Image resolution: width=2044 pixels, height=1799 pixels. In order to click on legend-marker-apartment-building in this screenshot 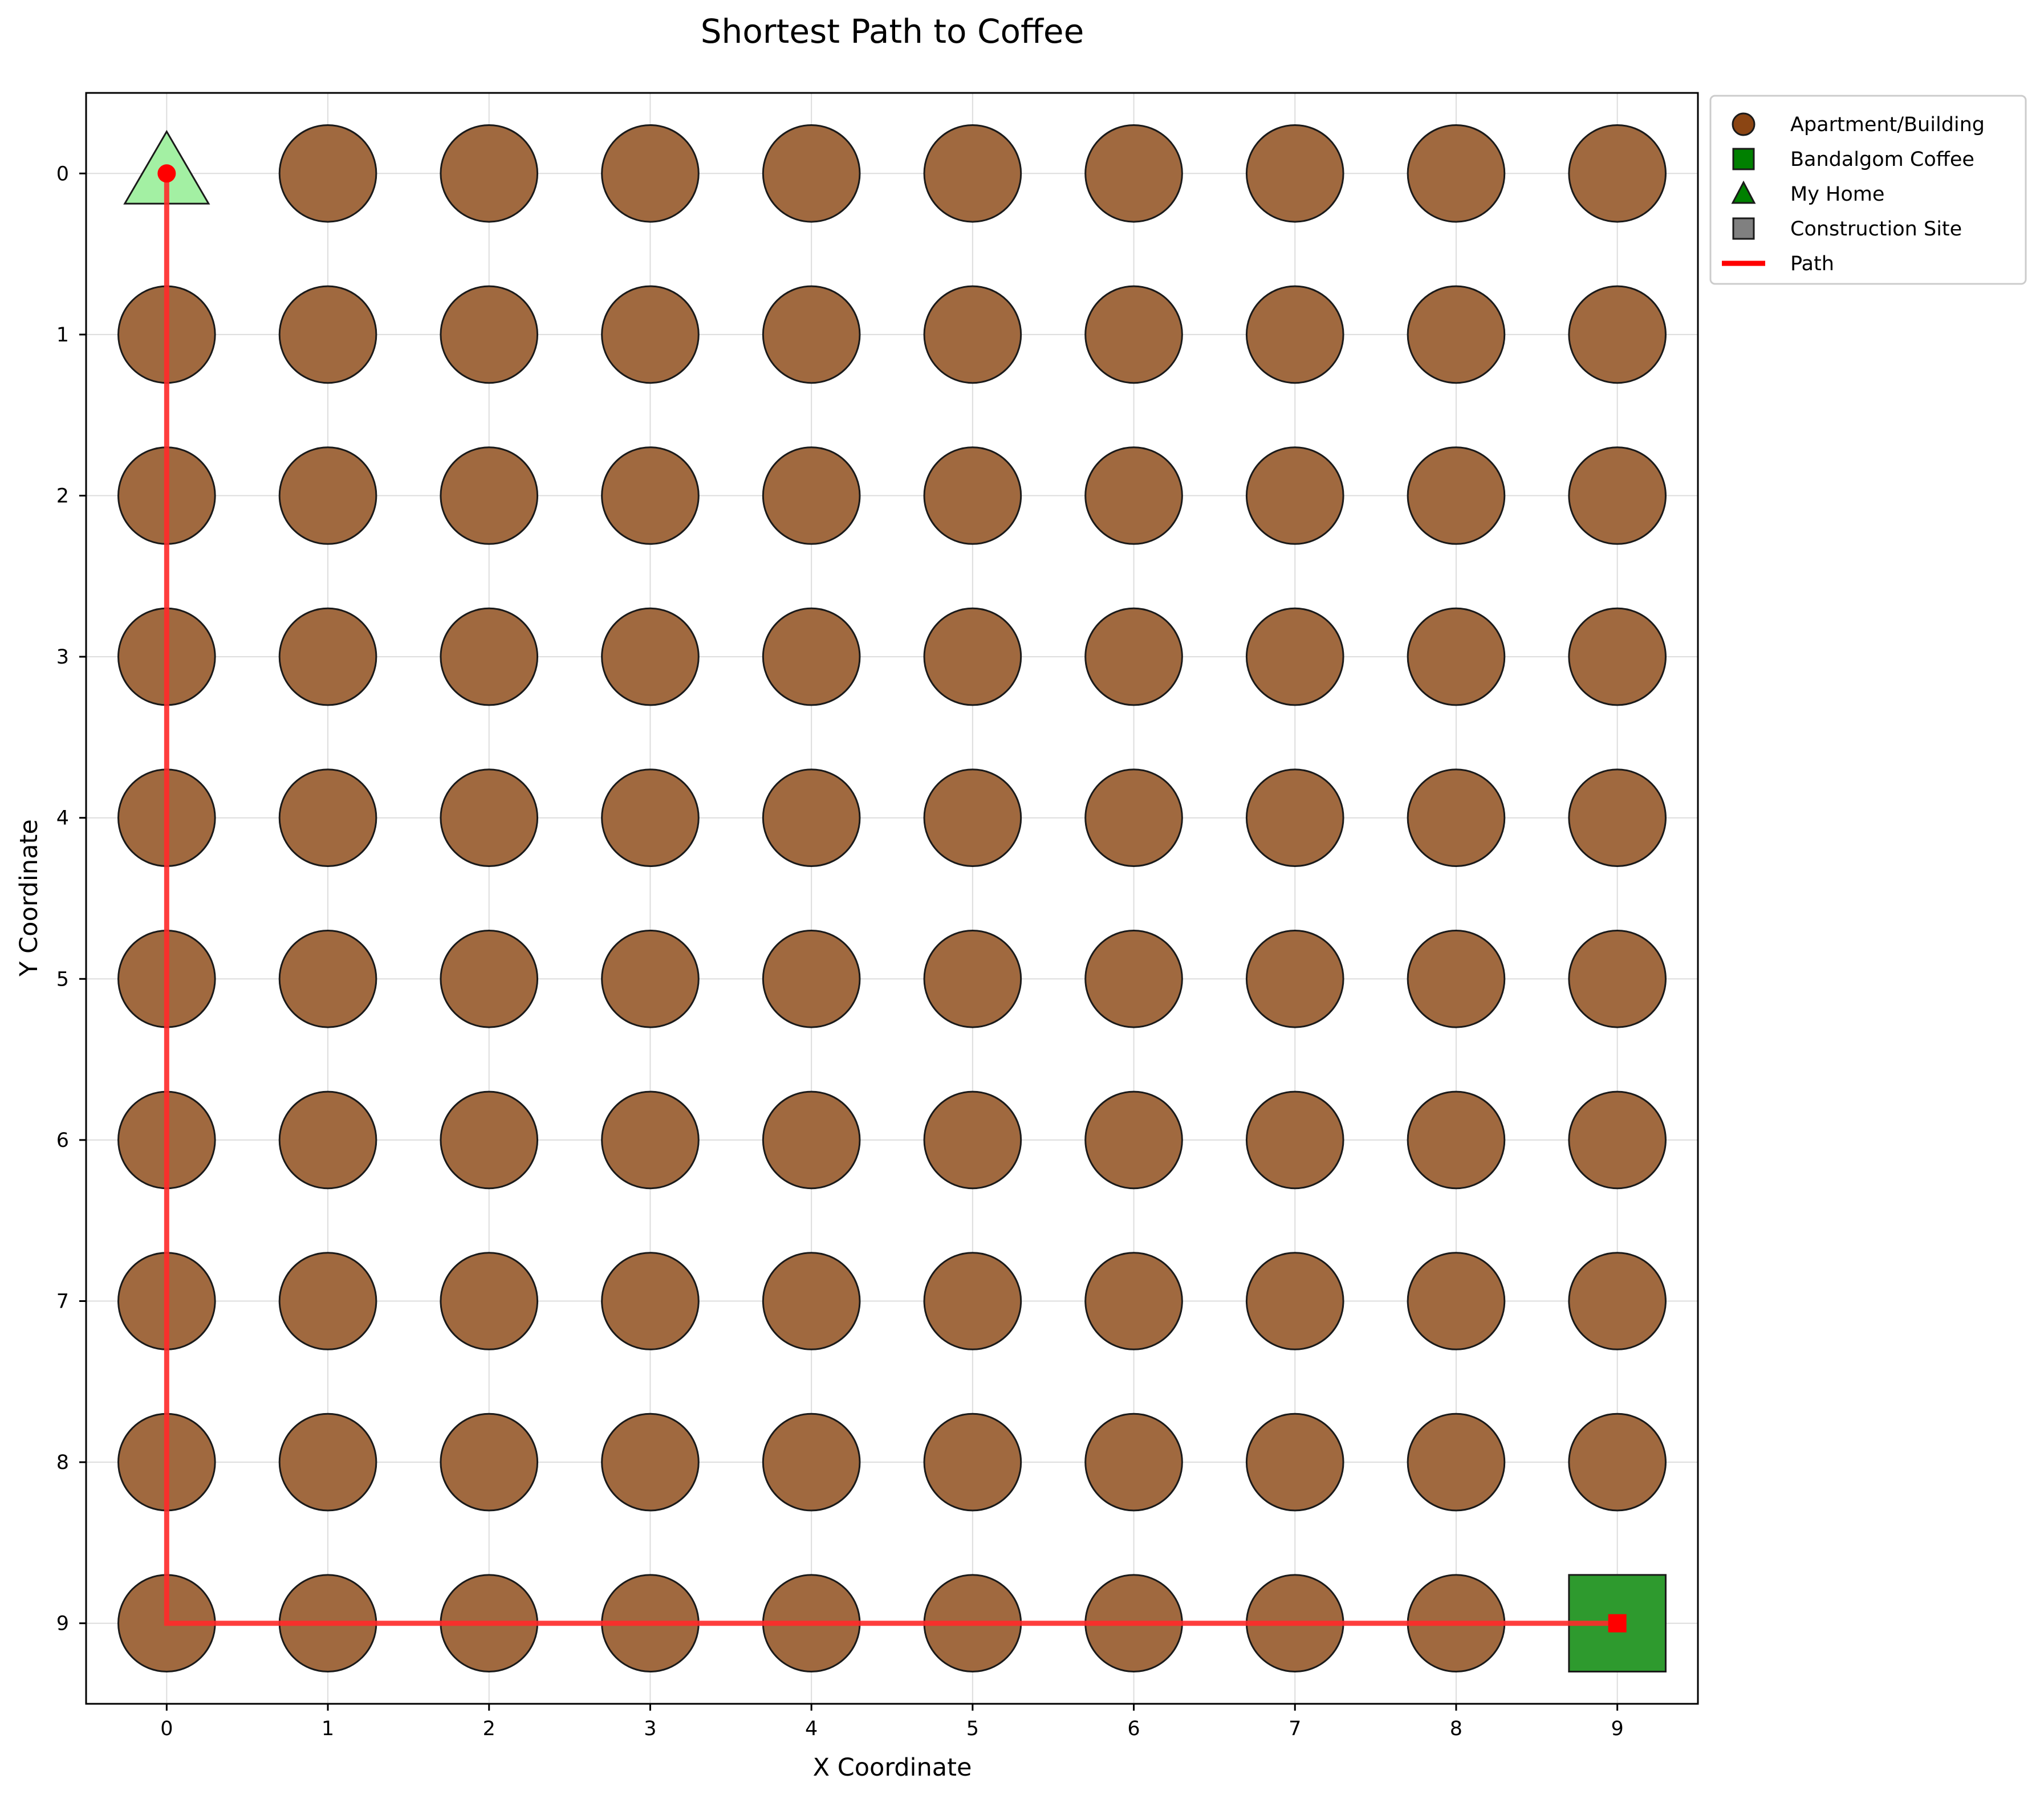, I will do `click(1744, 124)`.